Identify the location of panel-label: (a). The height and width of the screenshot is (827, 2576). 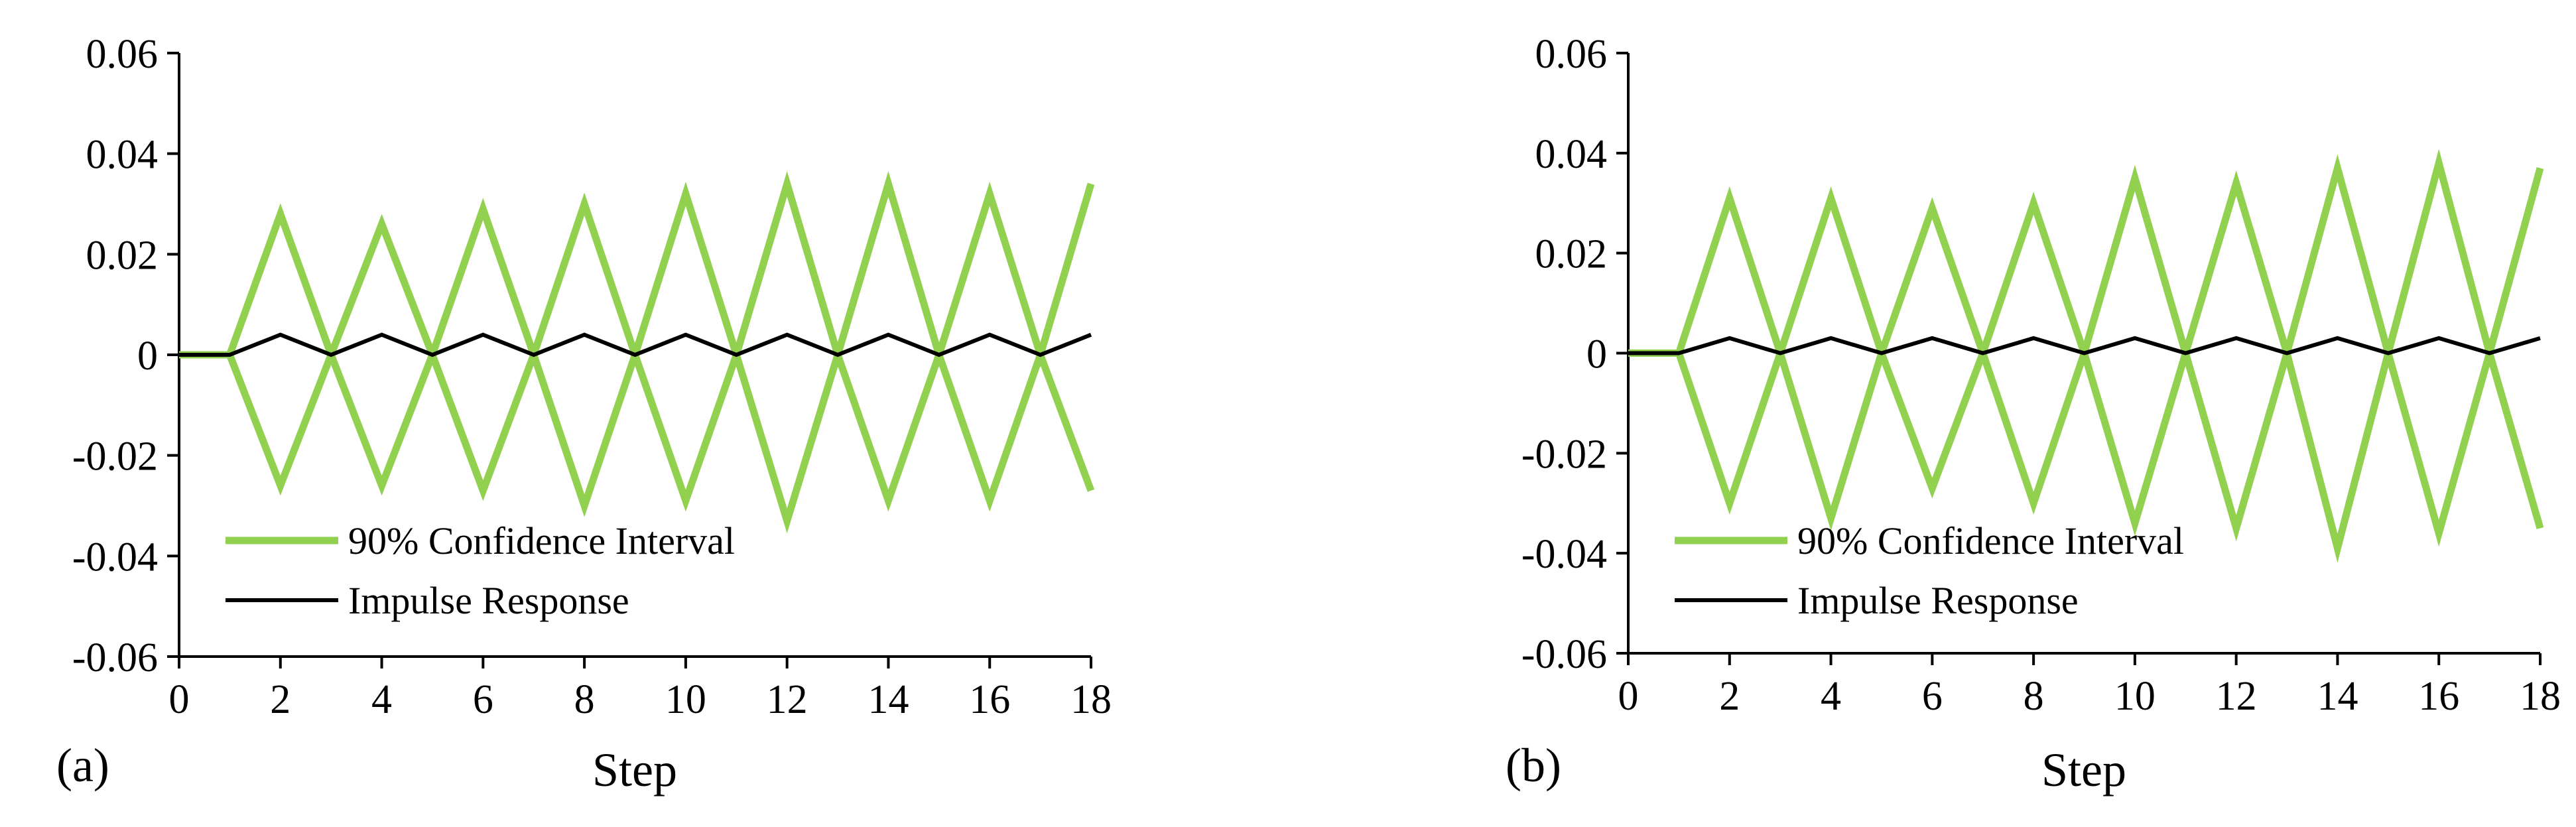
(83, 765).